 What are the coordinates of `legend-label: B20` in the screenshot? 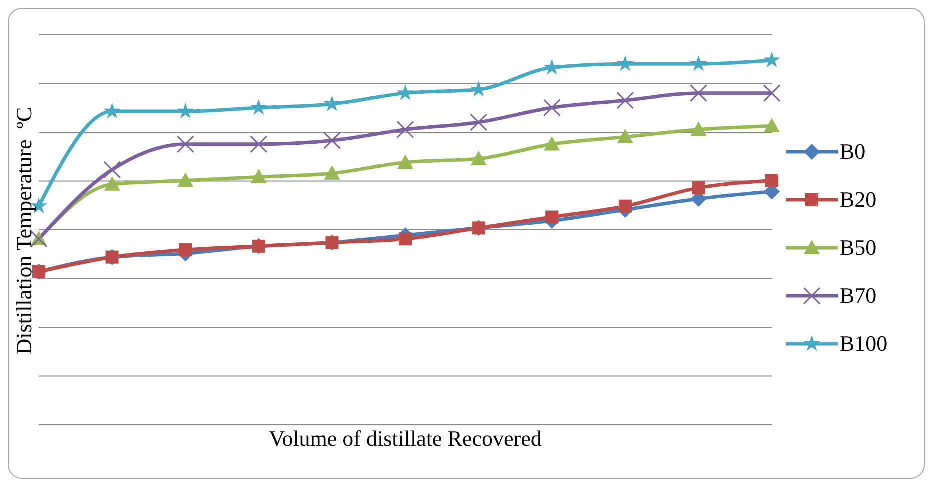 It's located at (858, 200).